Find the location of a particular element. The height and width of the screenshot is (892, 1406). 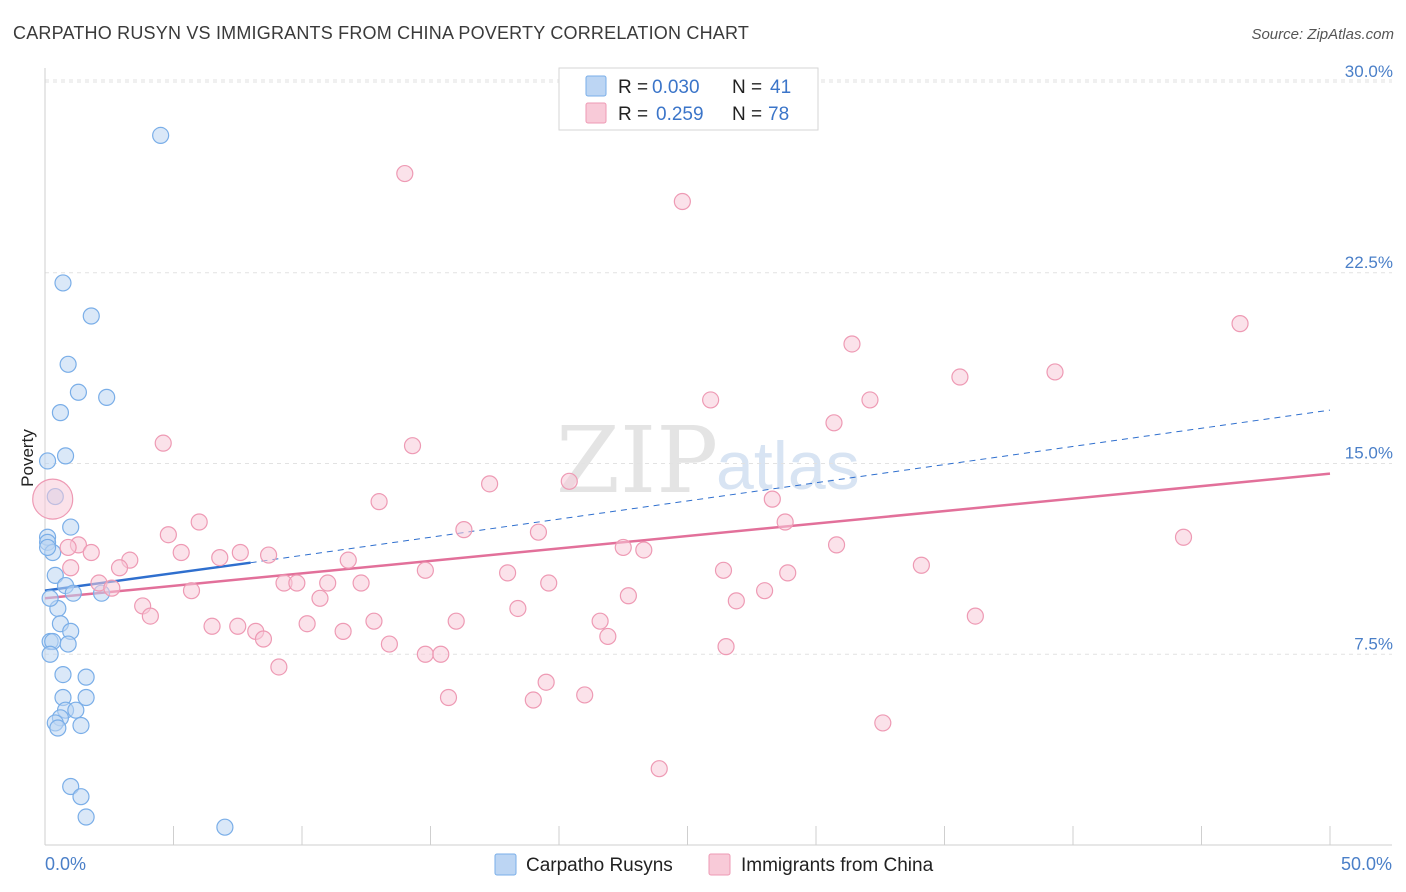

legend-swatch-carpatho-rusyns is located at coordinates (596, 86).